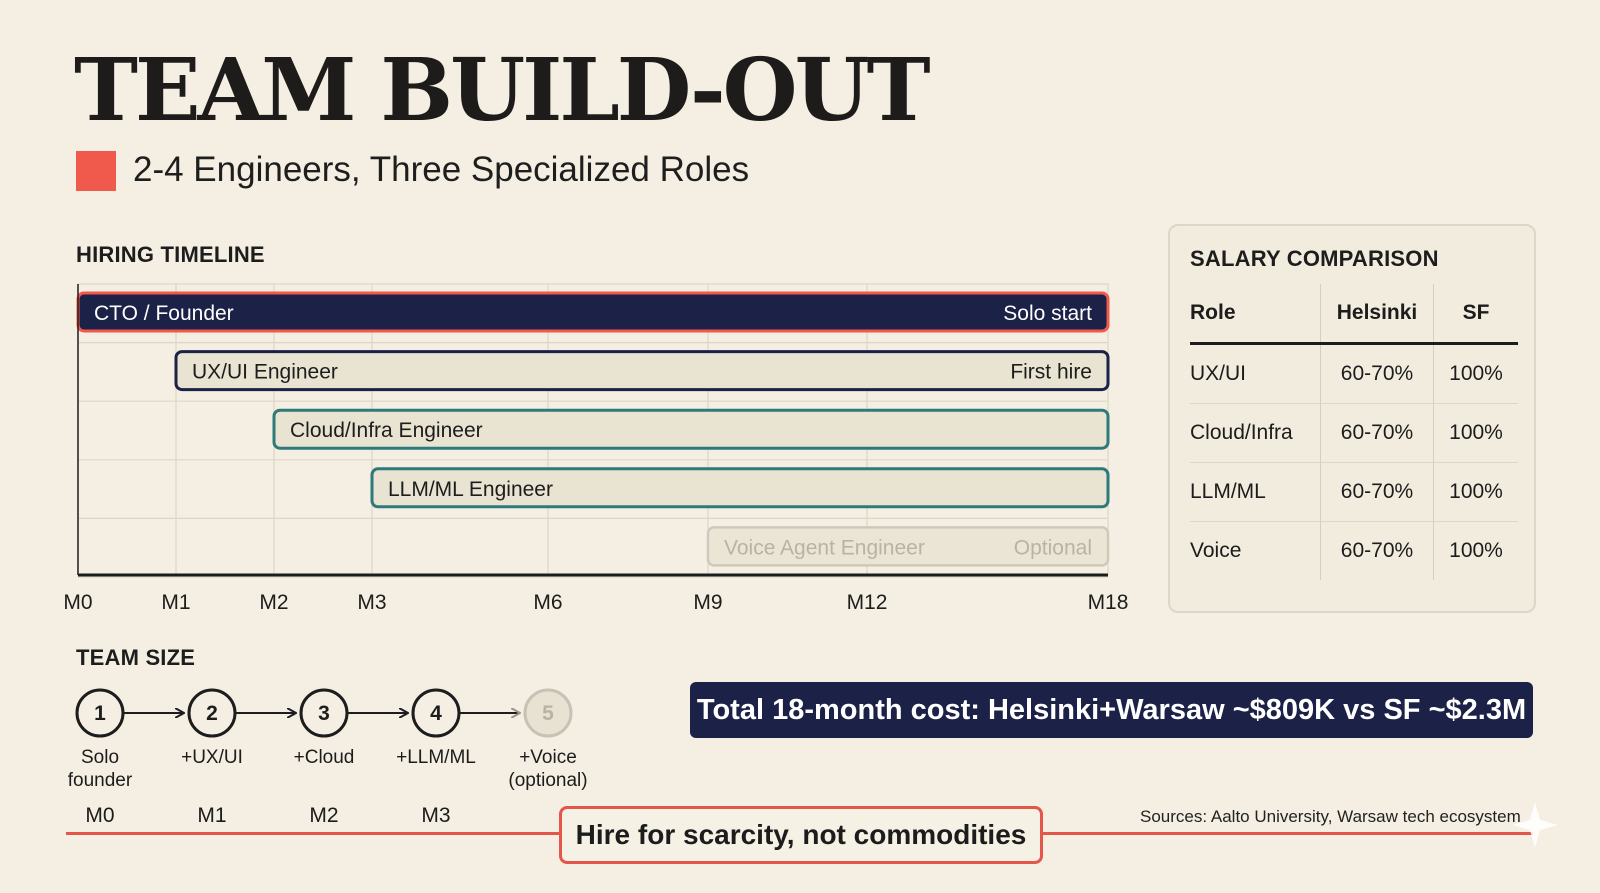  What do you see at coordinates (324, 815) in the screenshot?
I see `step-month: M2` at bounding box center [324, 815].